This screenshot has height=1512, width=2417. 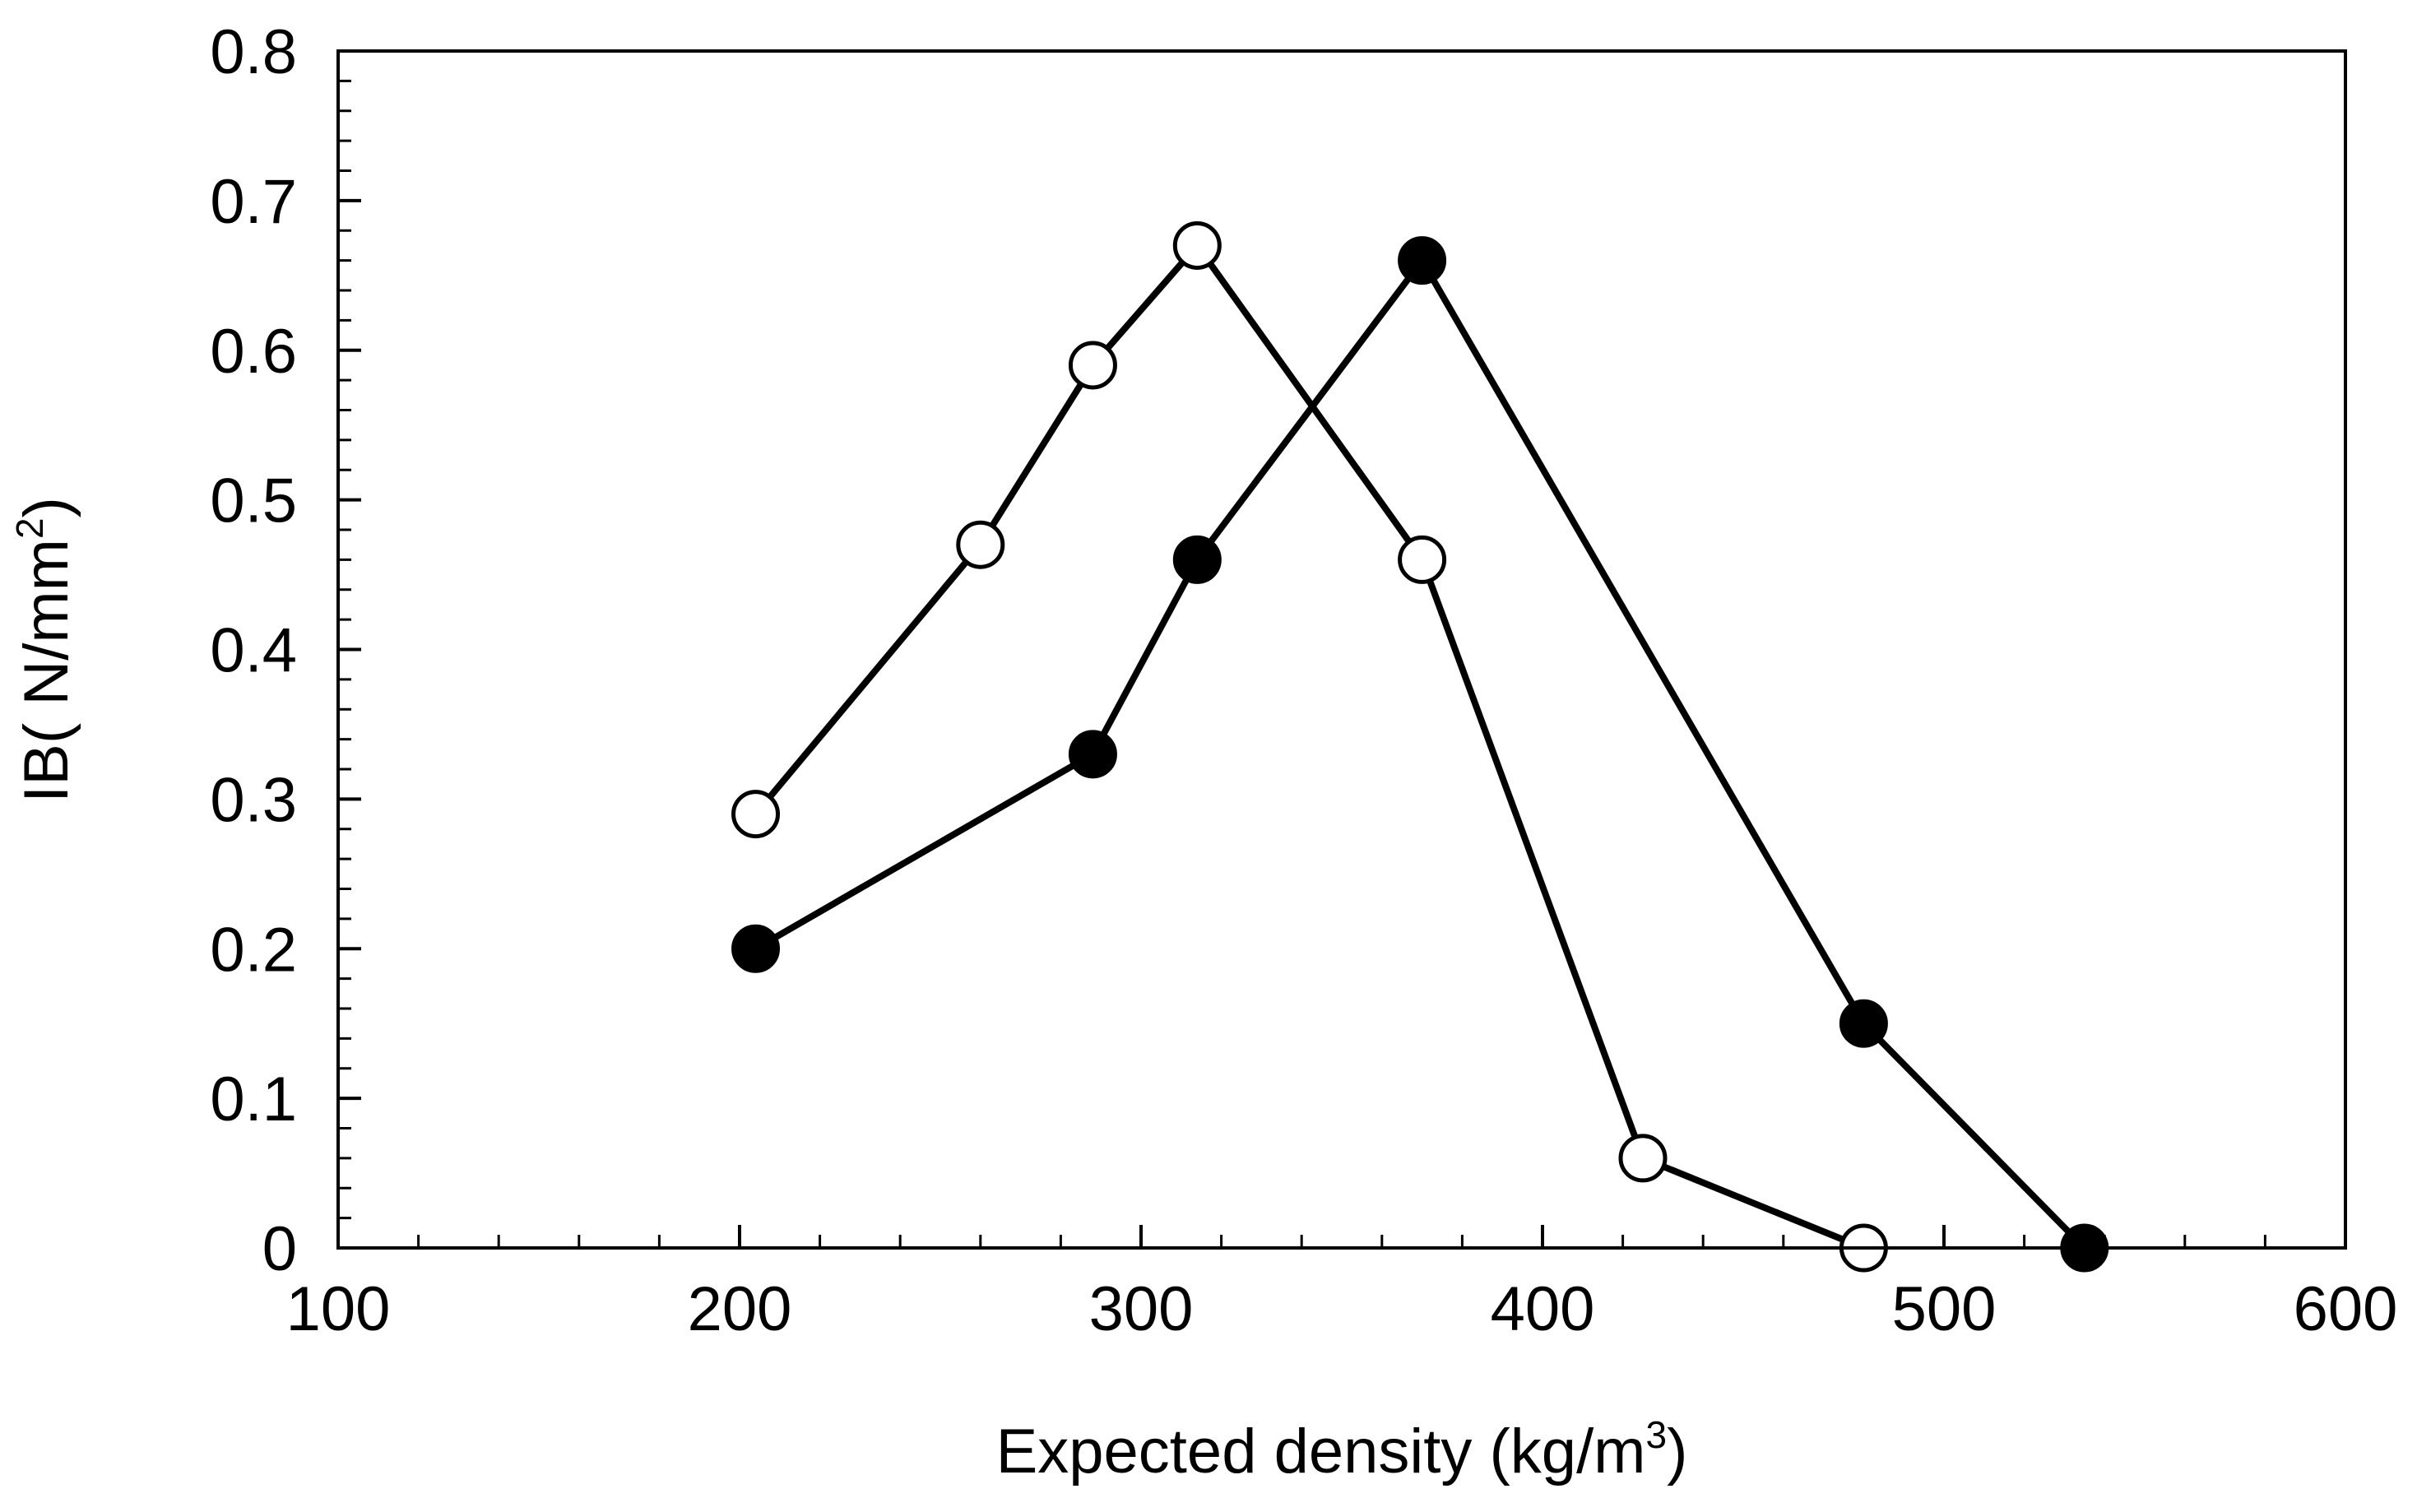 I want to click on y-tick-label: 0, so click(x=279, y=1249).